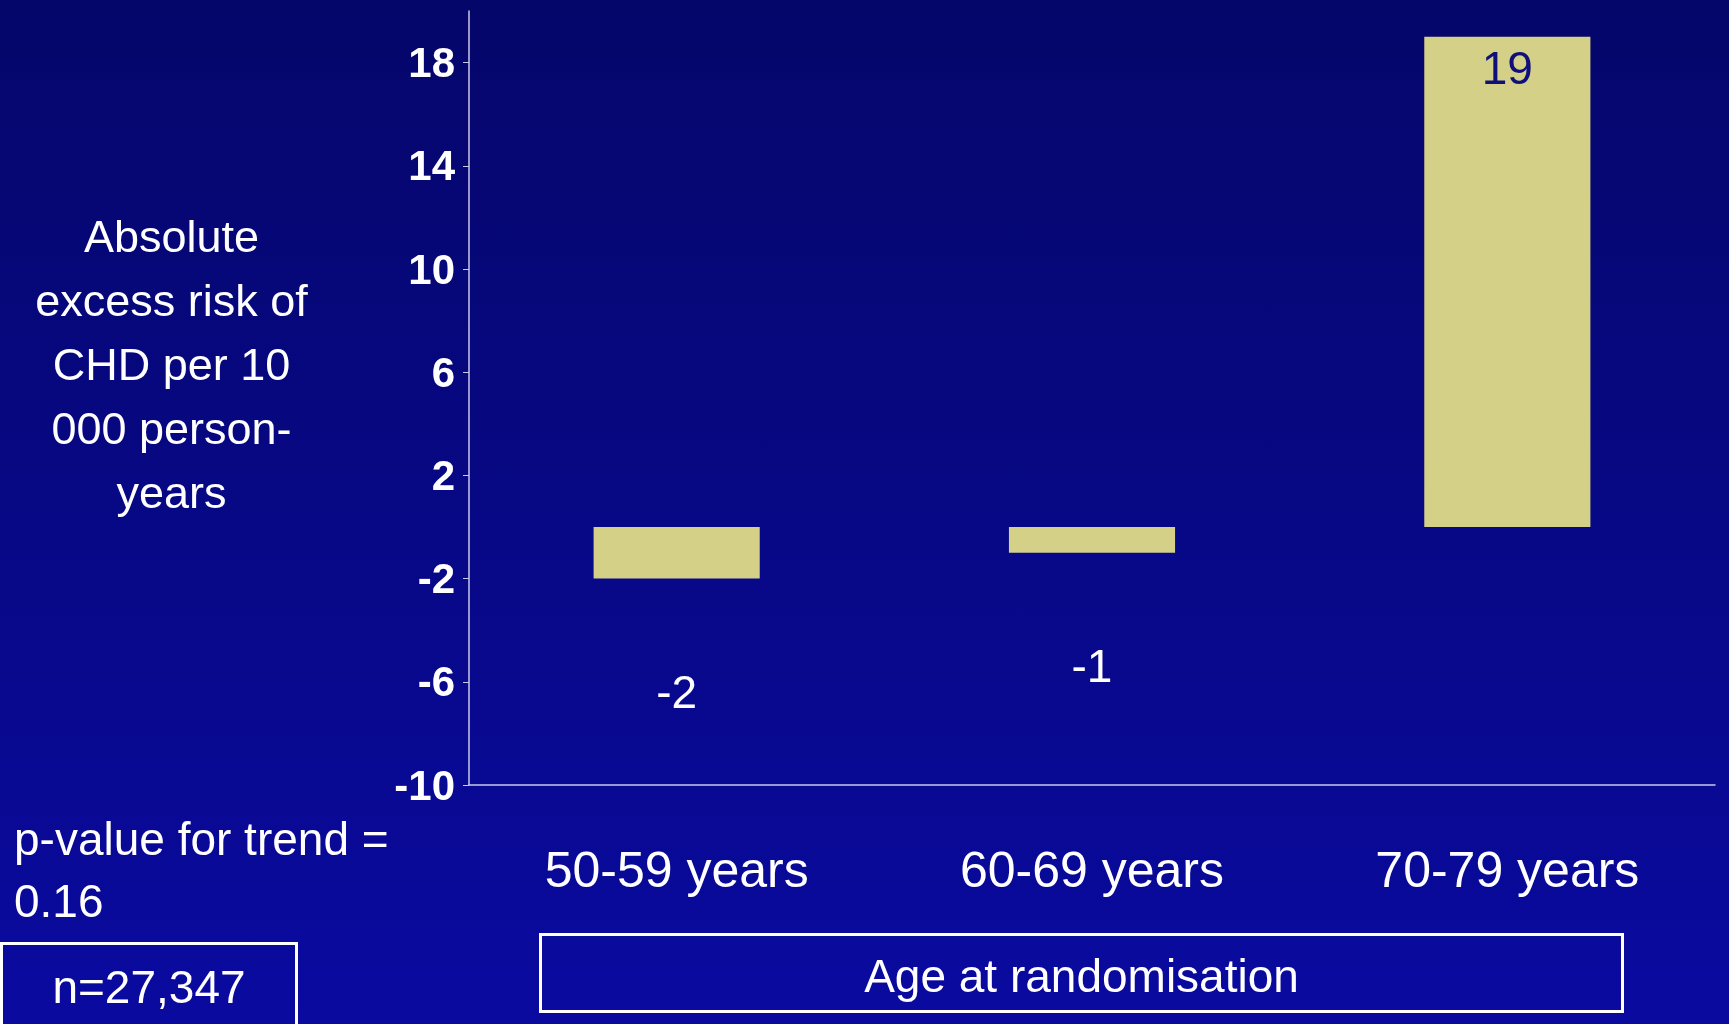 This screenshot has height=1024, width=1729. I want to click on y-tick-label: -2, so click(436, 579).